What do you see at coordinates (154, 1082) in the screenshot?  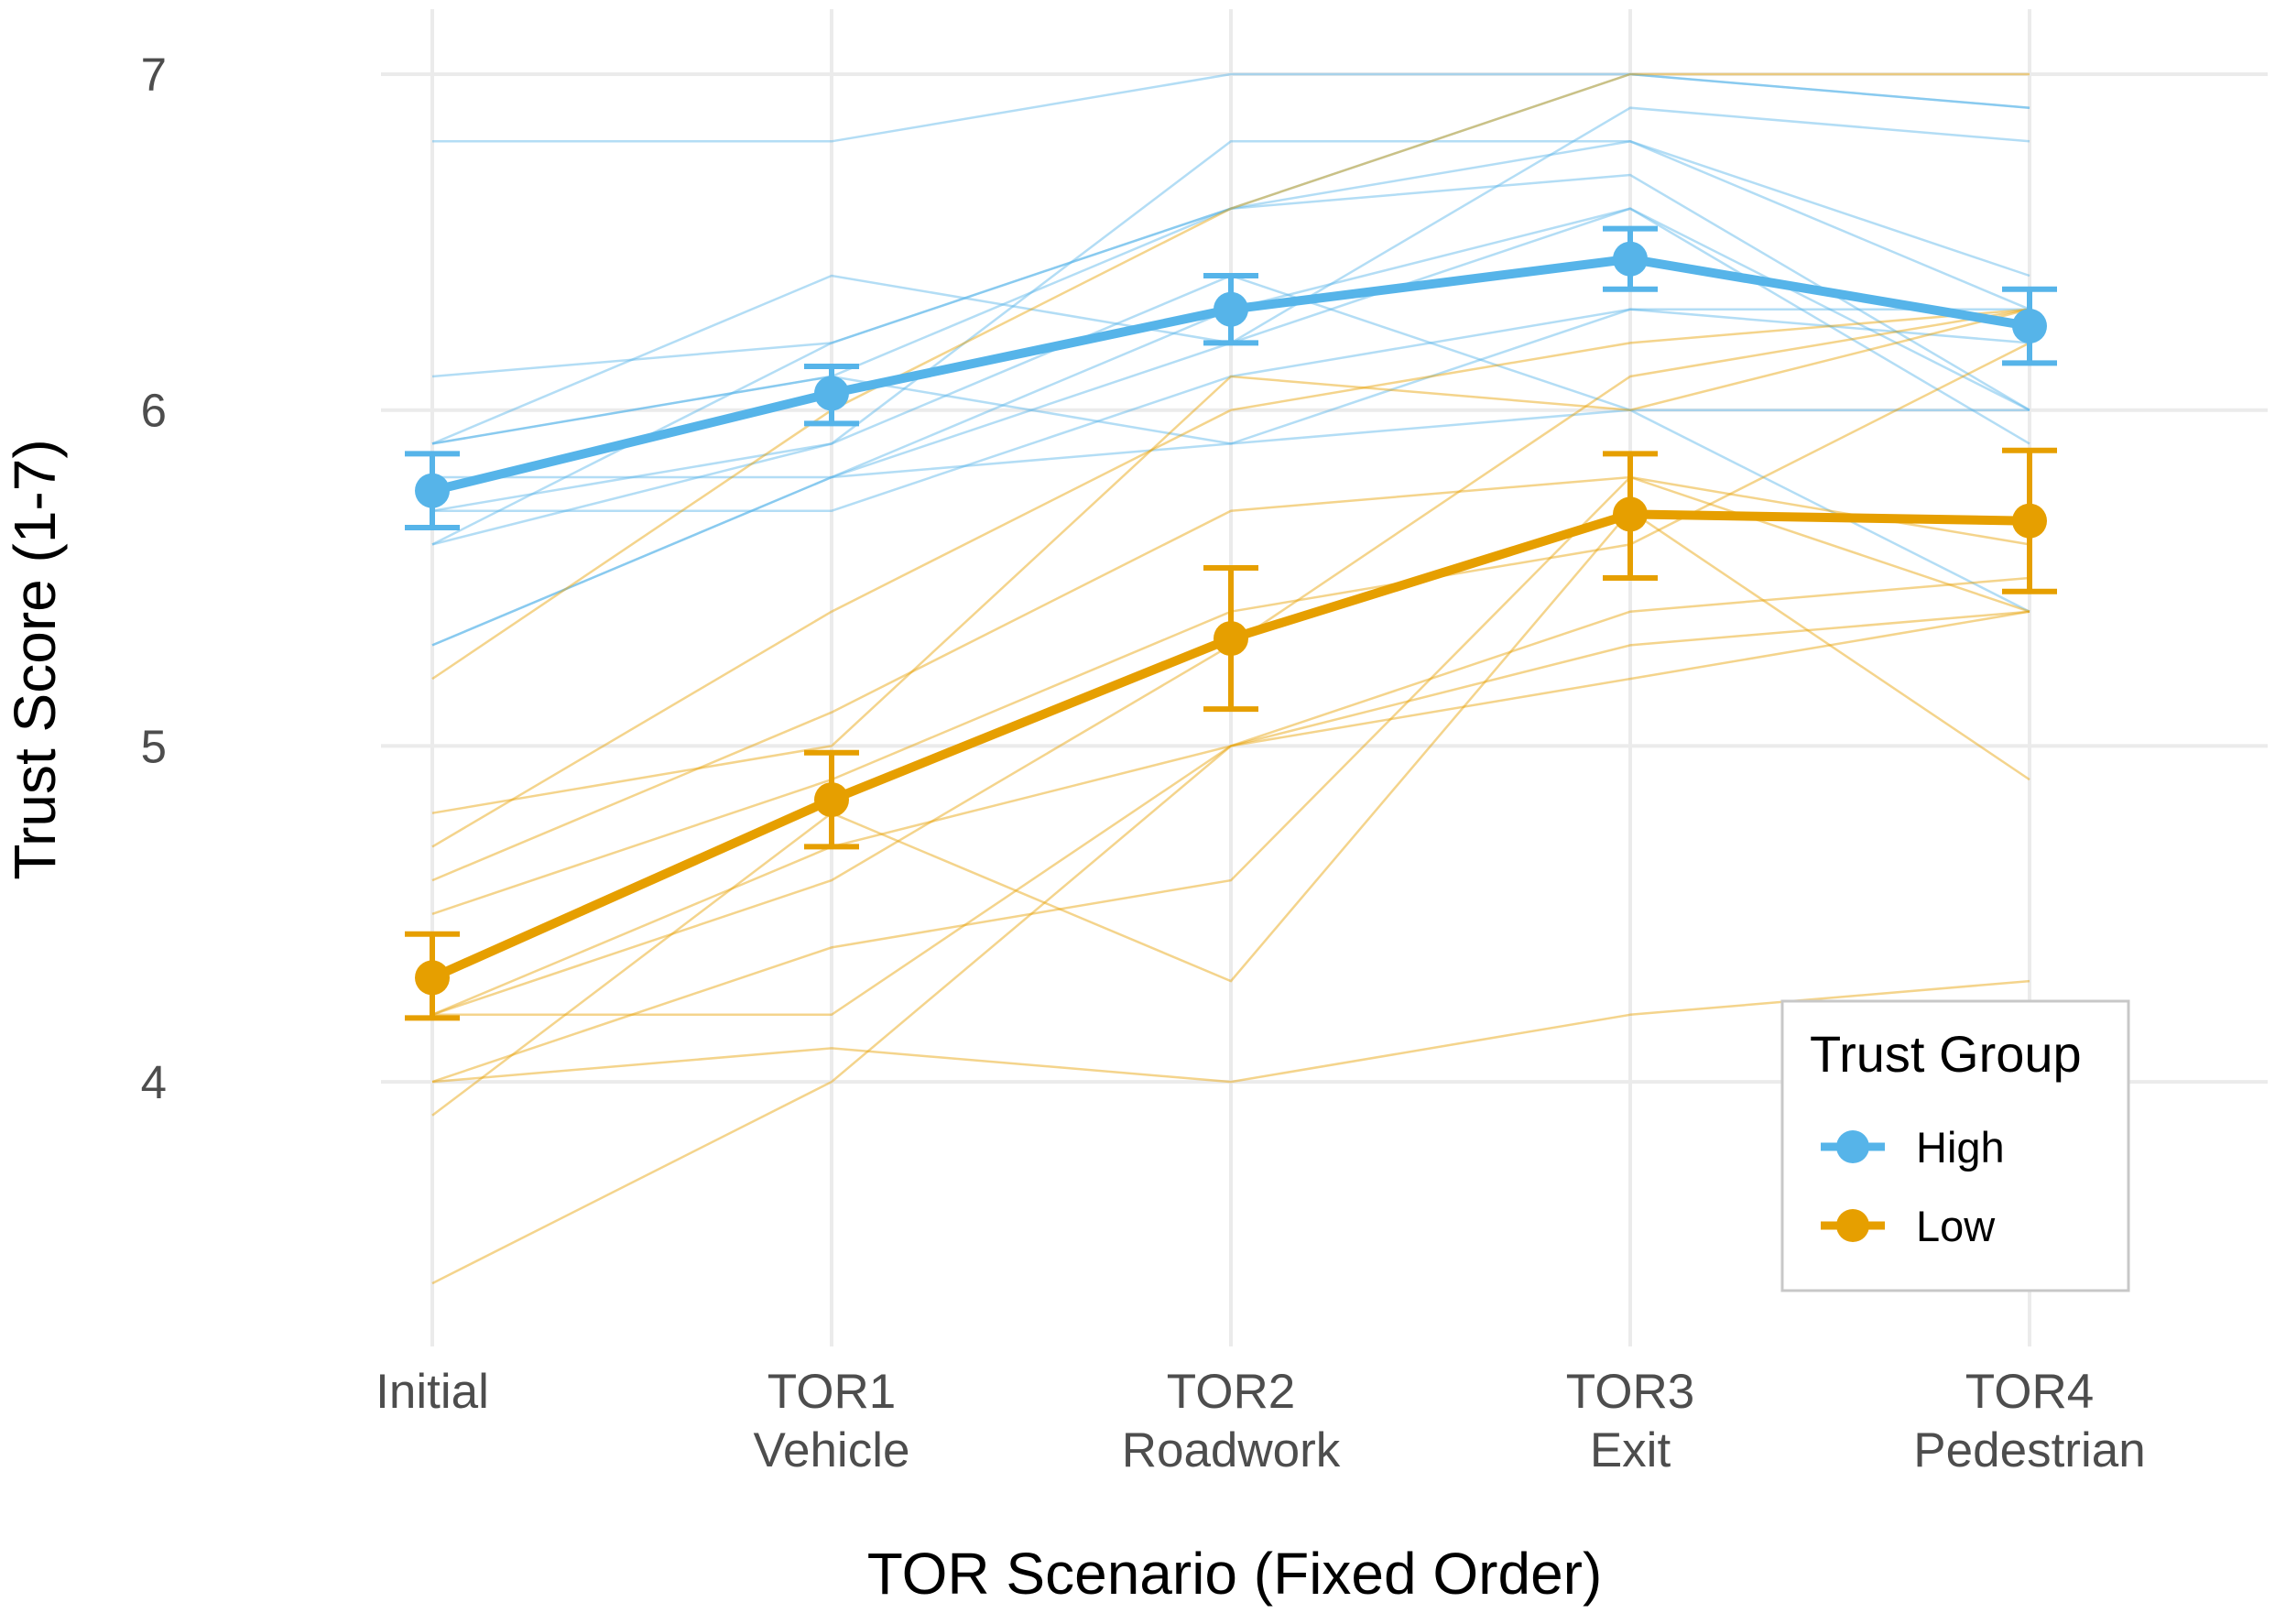 I see `y-tick-label: 4` at bounding box center [154, 1082].